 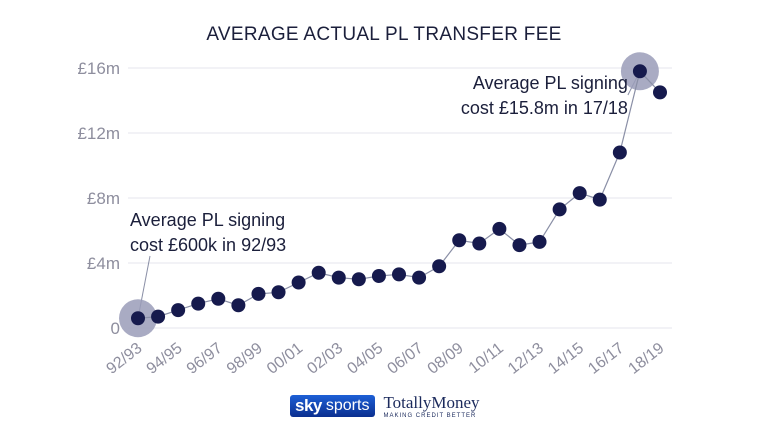 I want to click on x-tick-label: 10/11, so click(x=486, y=358).